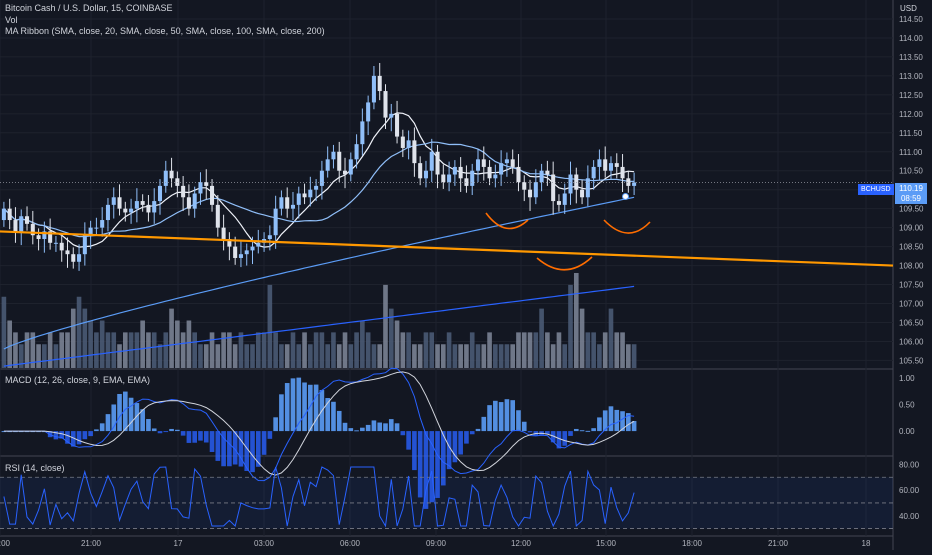 Image resolution: width=932 pixels, height=555 pixels. I want to click on legend-symbol-title: Bitcoin Cash / U.S. Dollar, 15, COINBASE, so click(89, 8).